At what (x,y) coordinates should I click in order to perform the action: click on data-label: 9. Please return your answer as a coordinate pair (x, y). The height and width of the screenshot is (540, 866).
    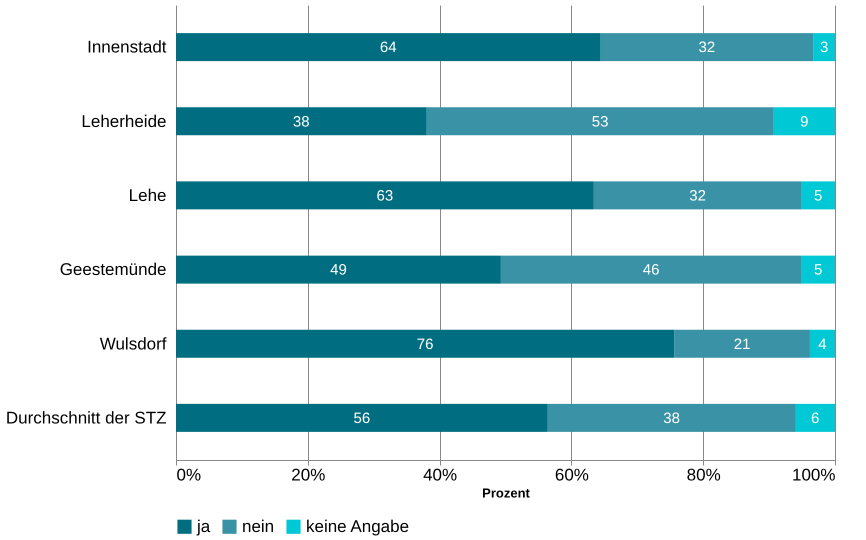
    Looking at the image, I should click on (804, 121).